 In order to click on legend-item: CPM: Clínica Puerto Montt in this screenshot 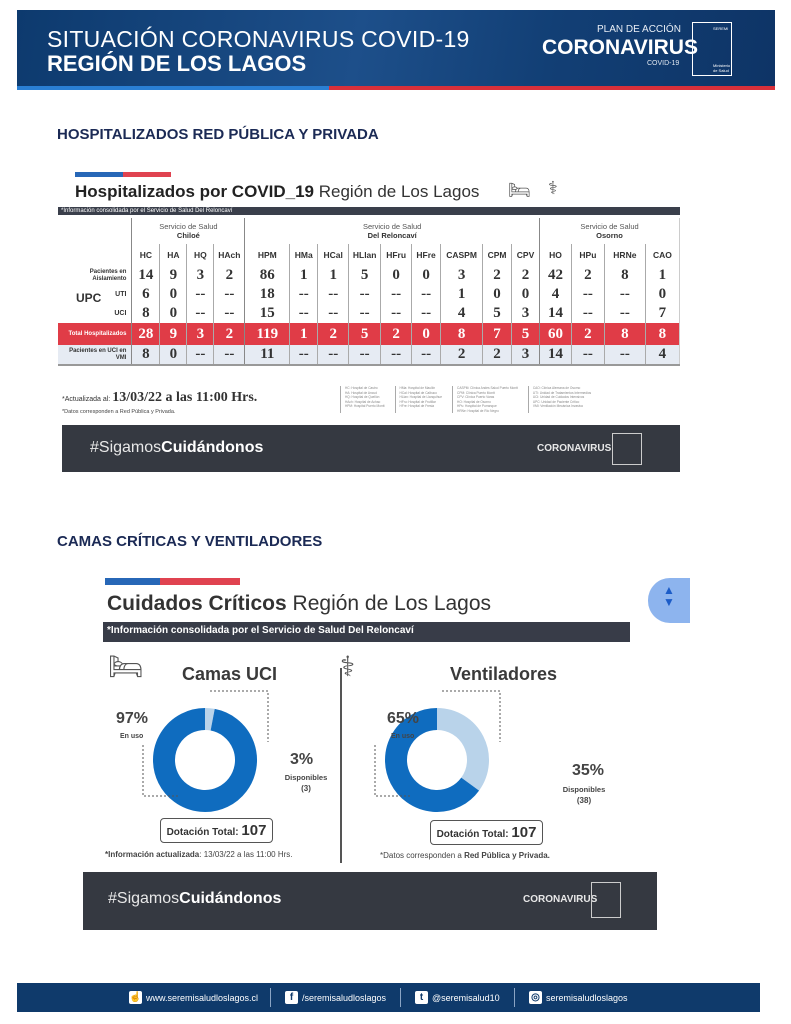, I will do `click(476, 392)`.